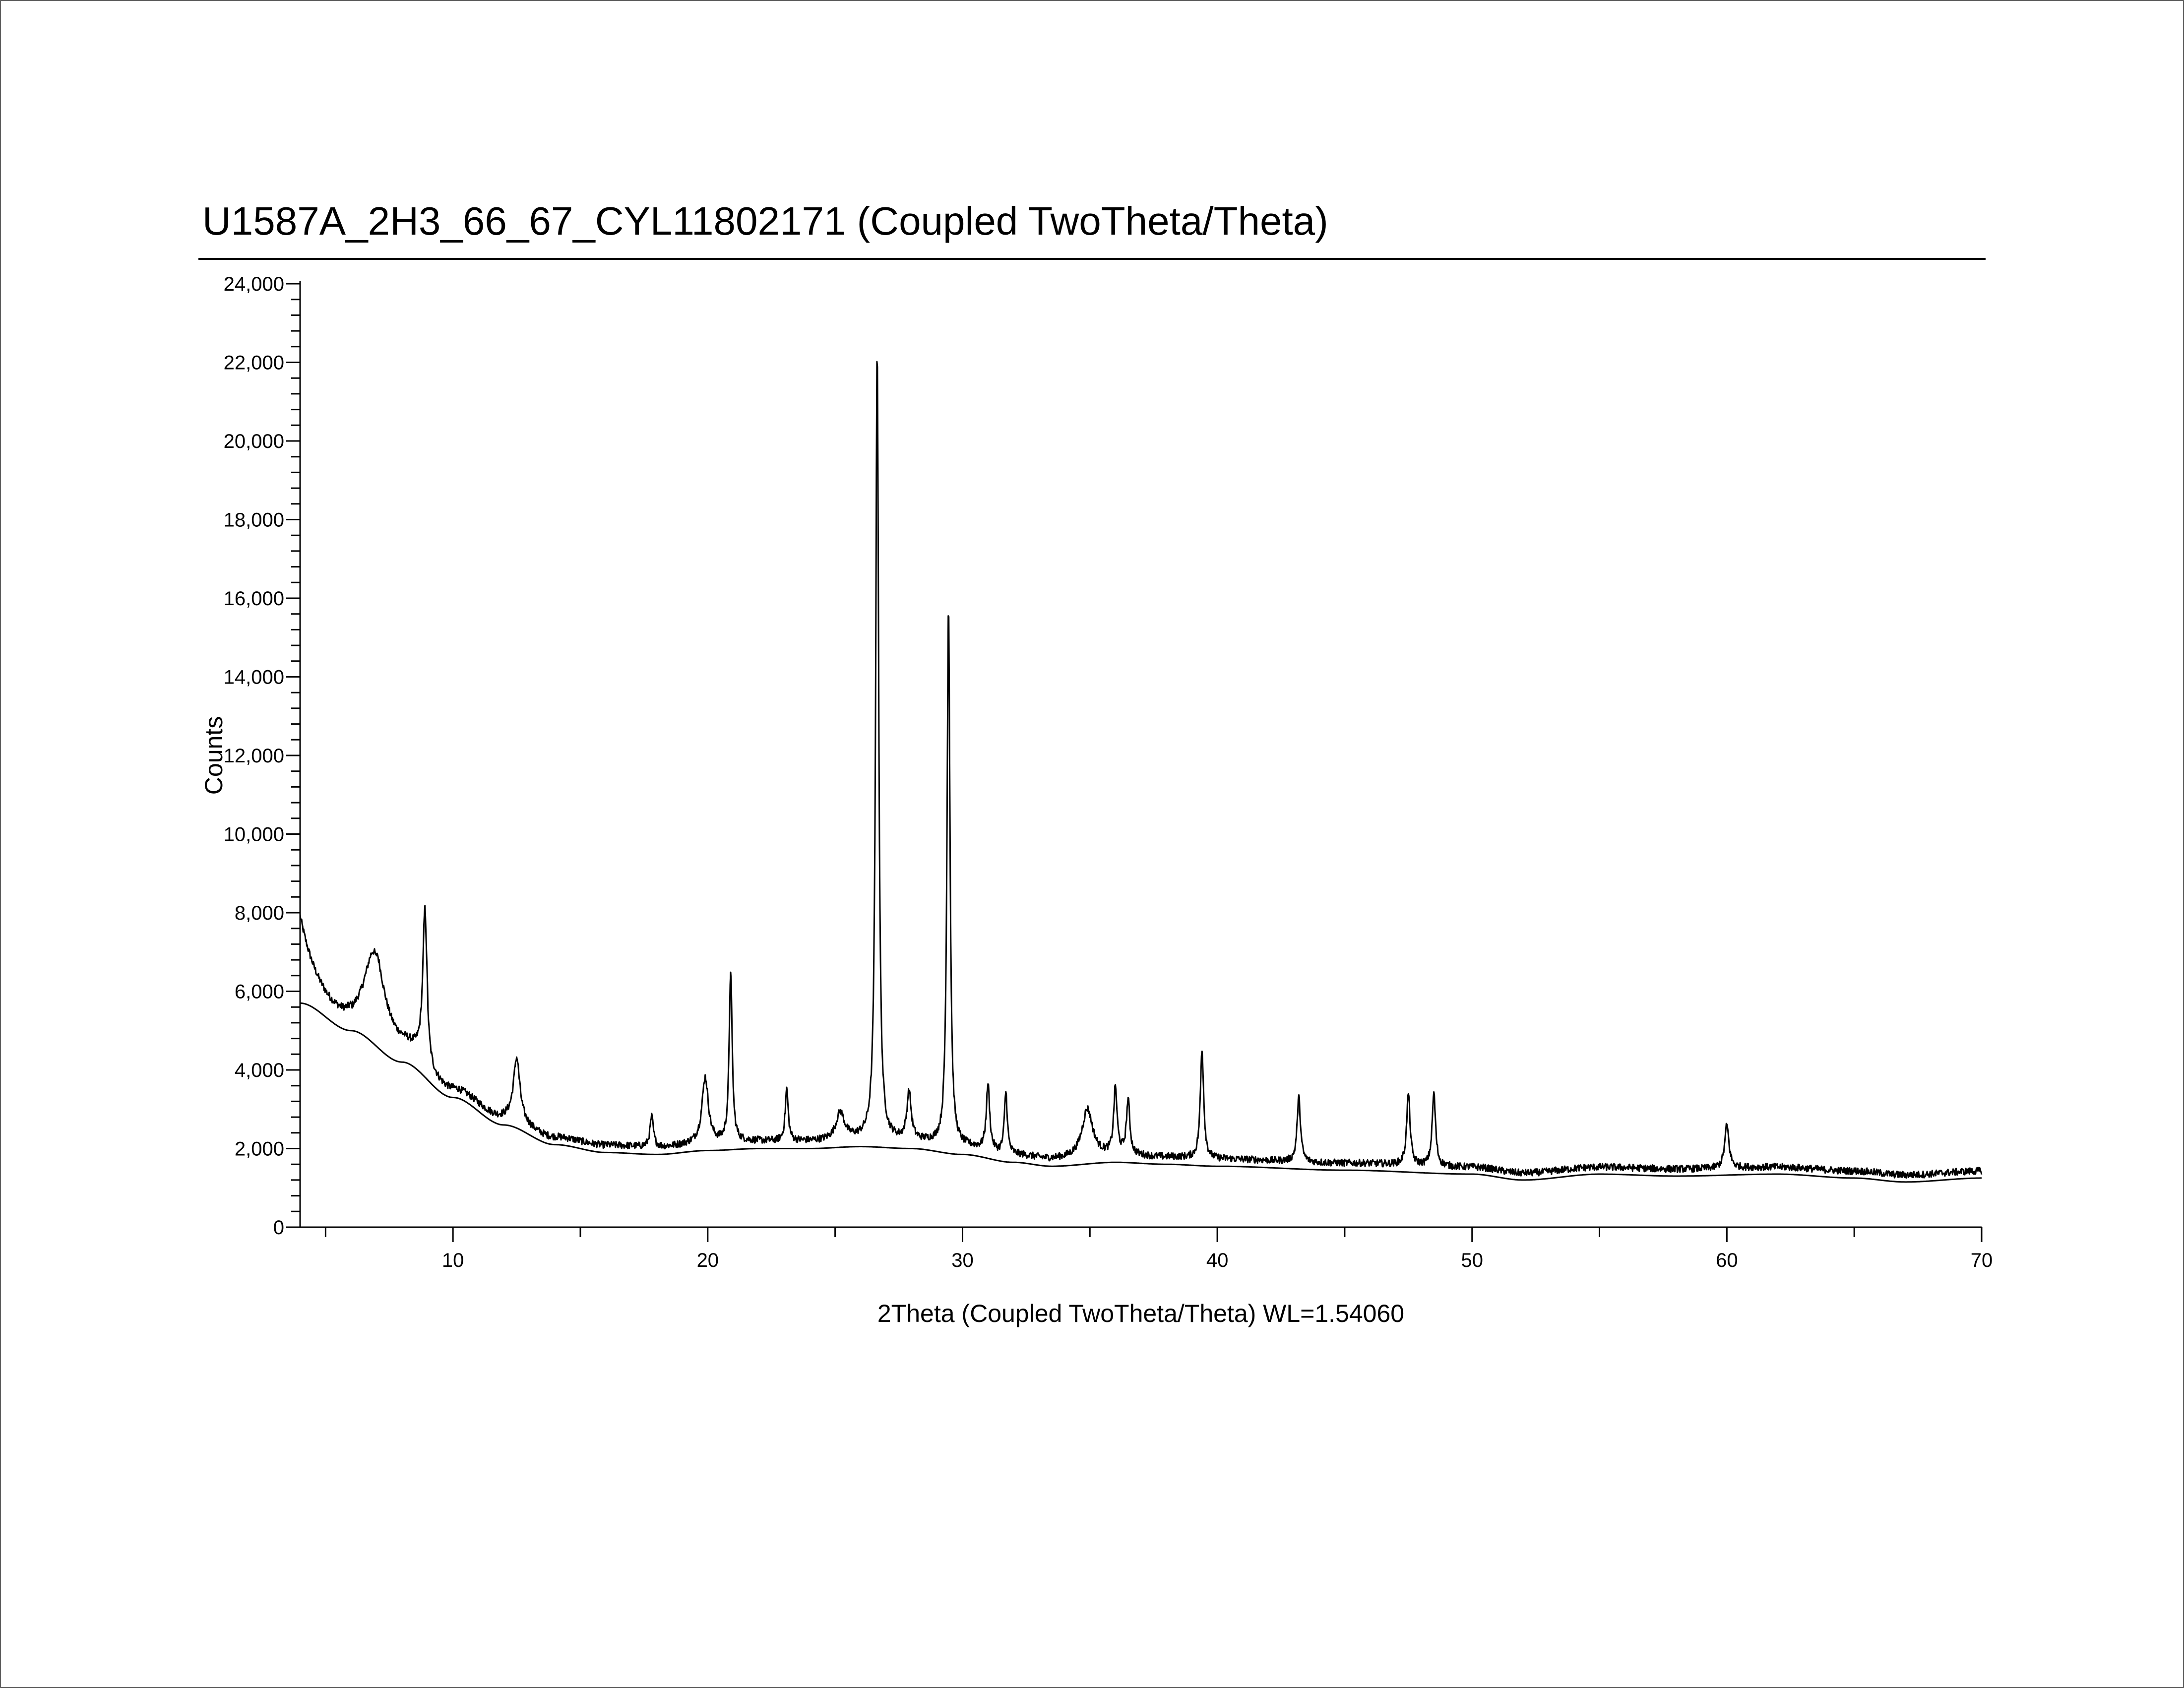  Describe the element at coordinates (254, 284) in the screenshot. I see `y-tick-label: 24,000` at that location.